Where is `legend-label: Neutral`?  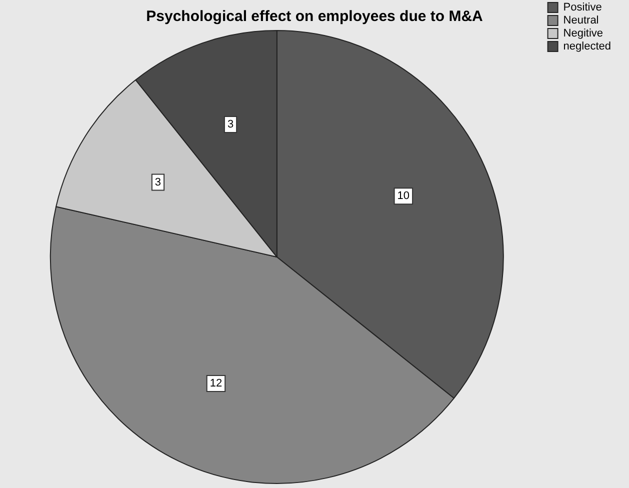
legend-label: Neutral is located at coordinates (581, 20).